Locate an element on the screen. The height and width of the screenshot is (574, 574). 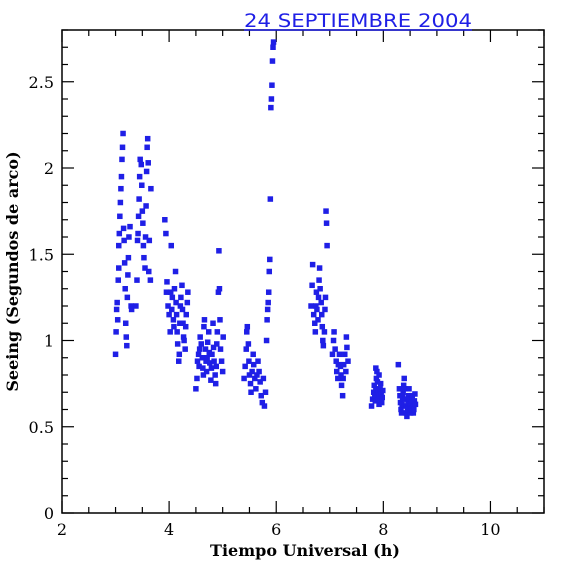
x-tick-label: 4 is located at coordinates (169, 529).